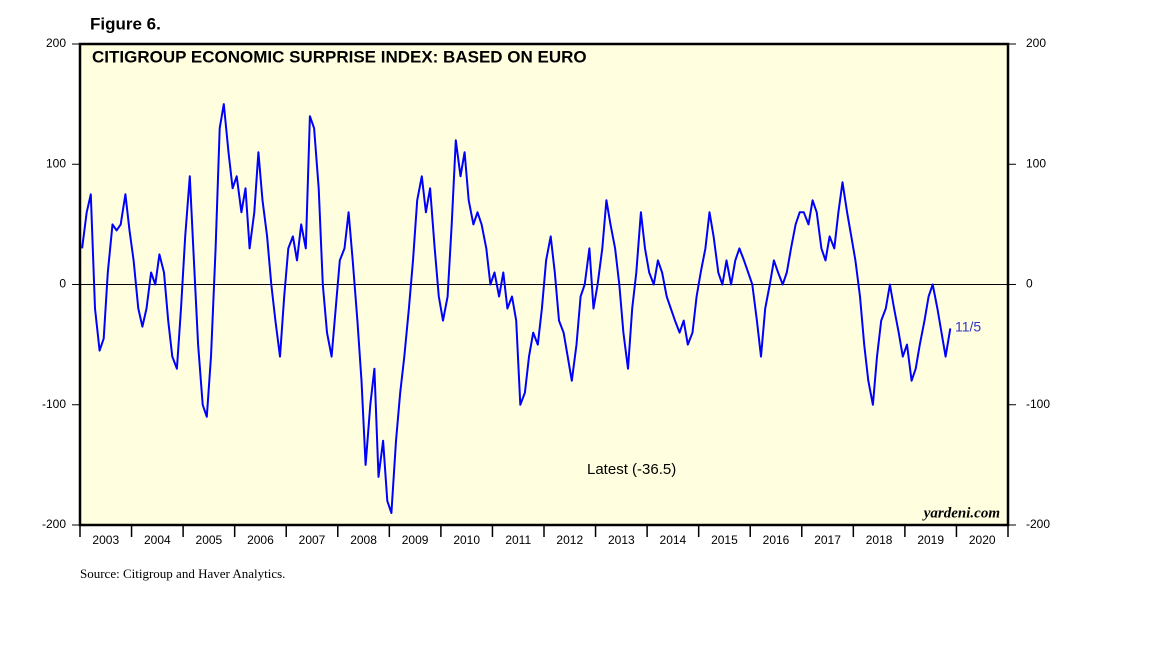 The height and width of the screenshot is (653, 1152). Describe the element at coordinates (105, 540) in the screenshot. I see `x-tick-label: 2003` at that location.